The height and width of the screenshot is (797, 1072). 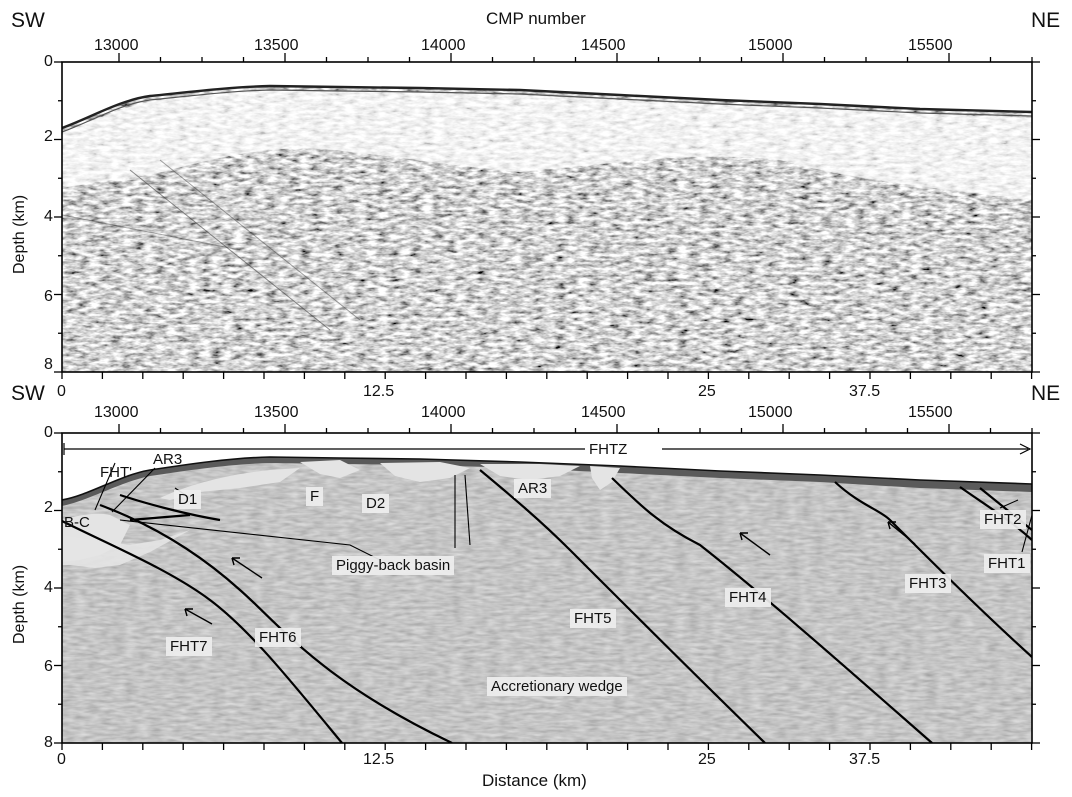 I want to click on fhtz-label: FHTZ, so click(x=608, y=449).